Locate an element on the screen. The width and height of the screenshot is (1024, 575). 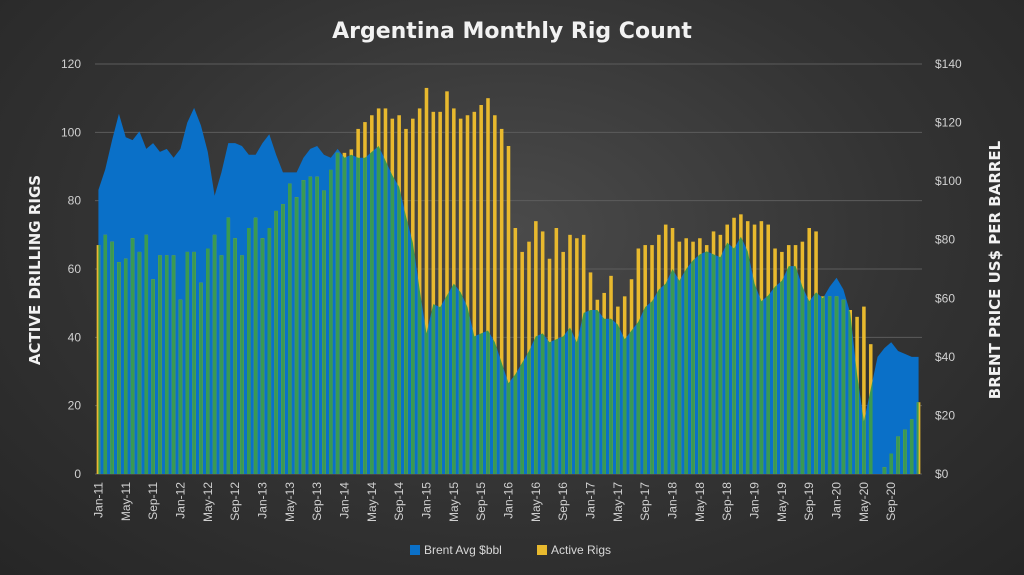
right-tick-label: $100 is located at coordinates (948, 181).